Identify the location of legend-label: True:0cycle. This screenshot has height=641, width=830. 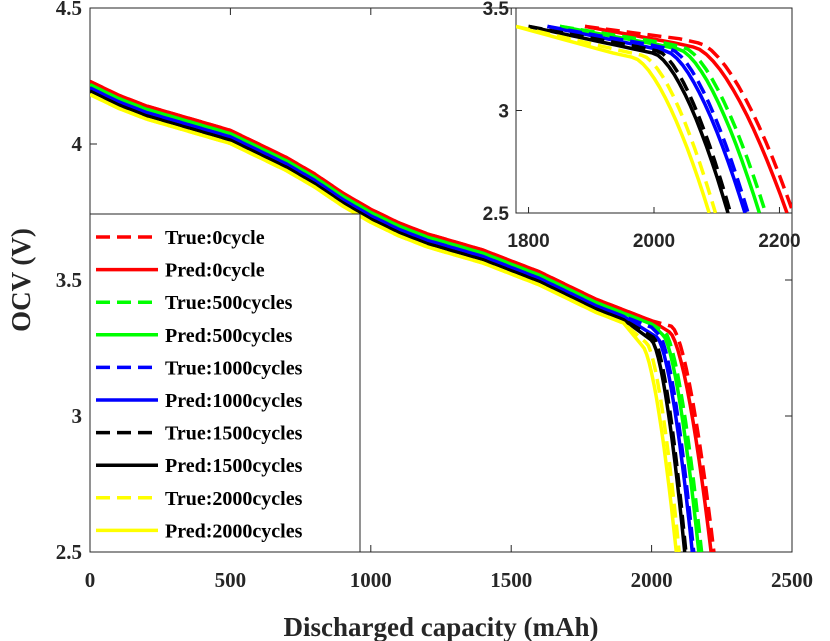
(215, 238).